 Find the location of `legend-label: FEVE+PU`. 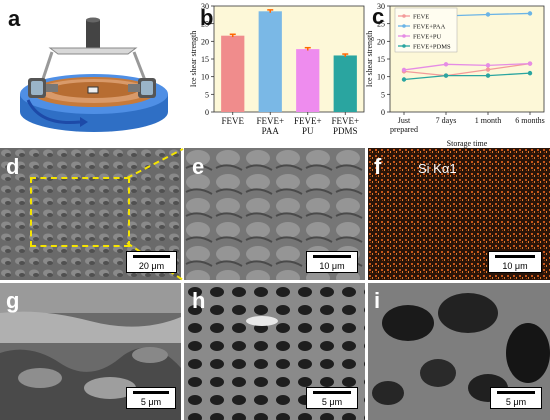

legend-label: FEVE+PU is located at coordinates (427, 37).